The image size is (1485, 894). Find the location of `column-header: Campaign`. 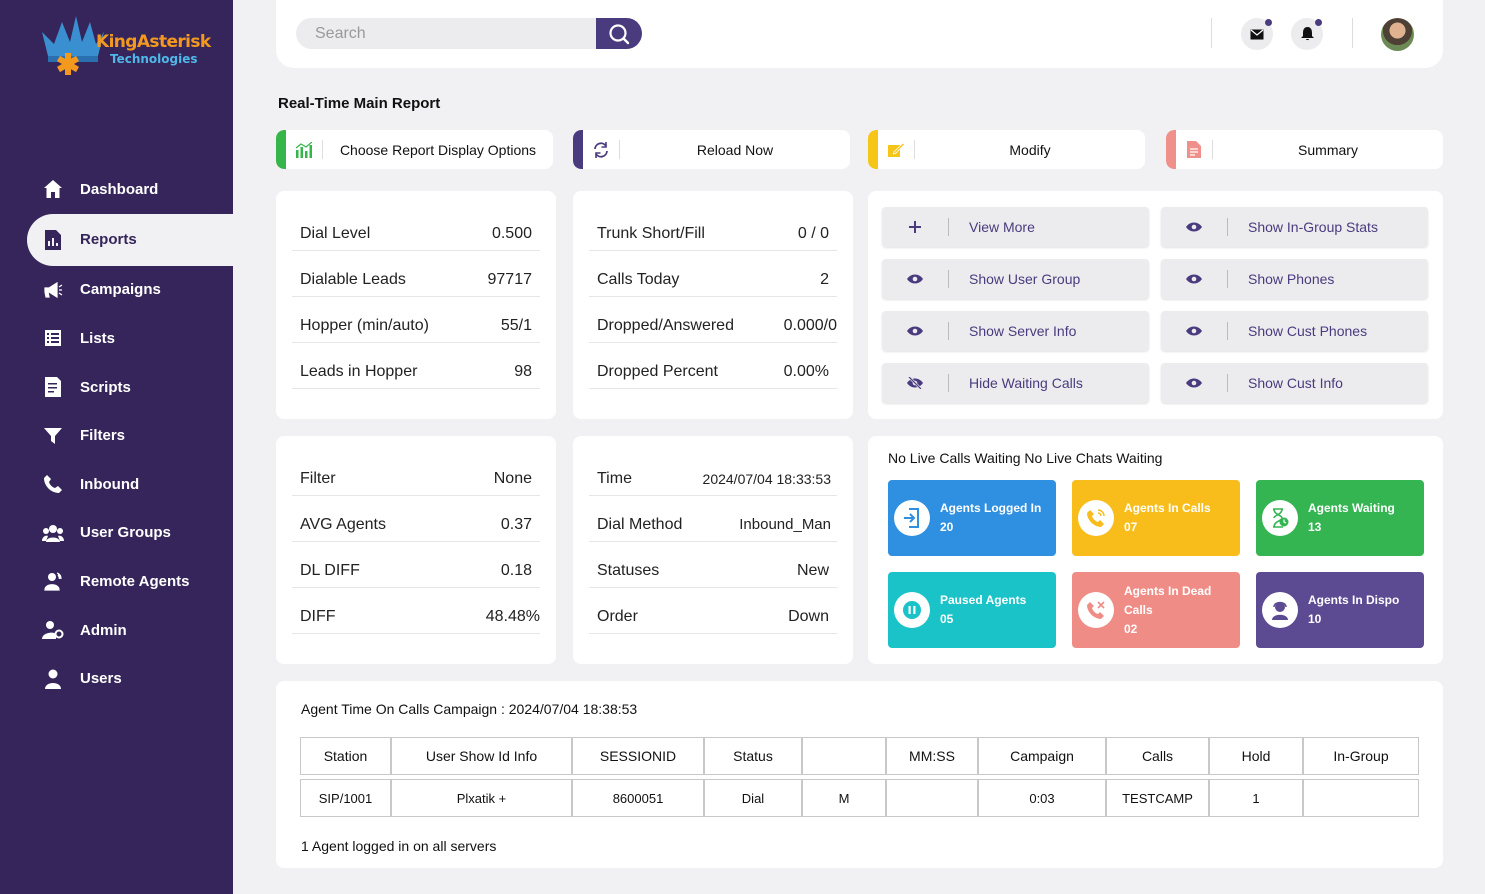

column-header: Campaign is located at coordinates (1042, 756).